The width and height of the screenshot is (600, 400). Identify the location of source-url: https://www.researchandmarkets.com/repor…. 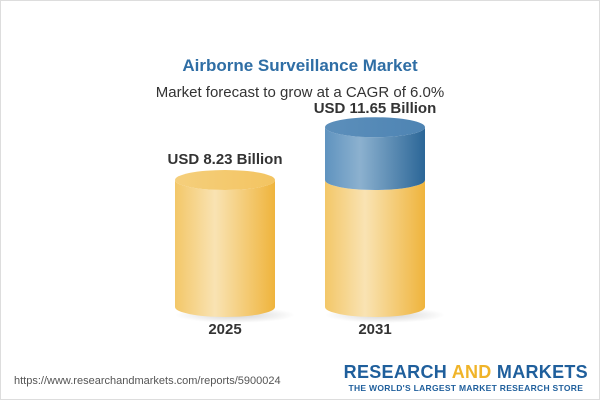
(147, 381).